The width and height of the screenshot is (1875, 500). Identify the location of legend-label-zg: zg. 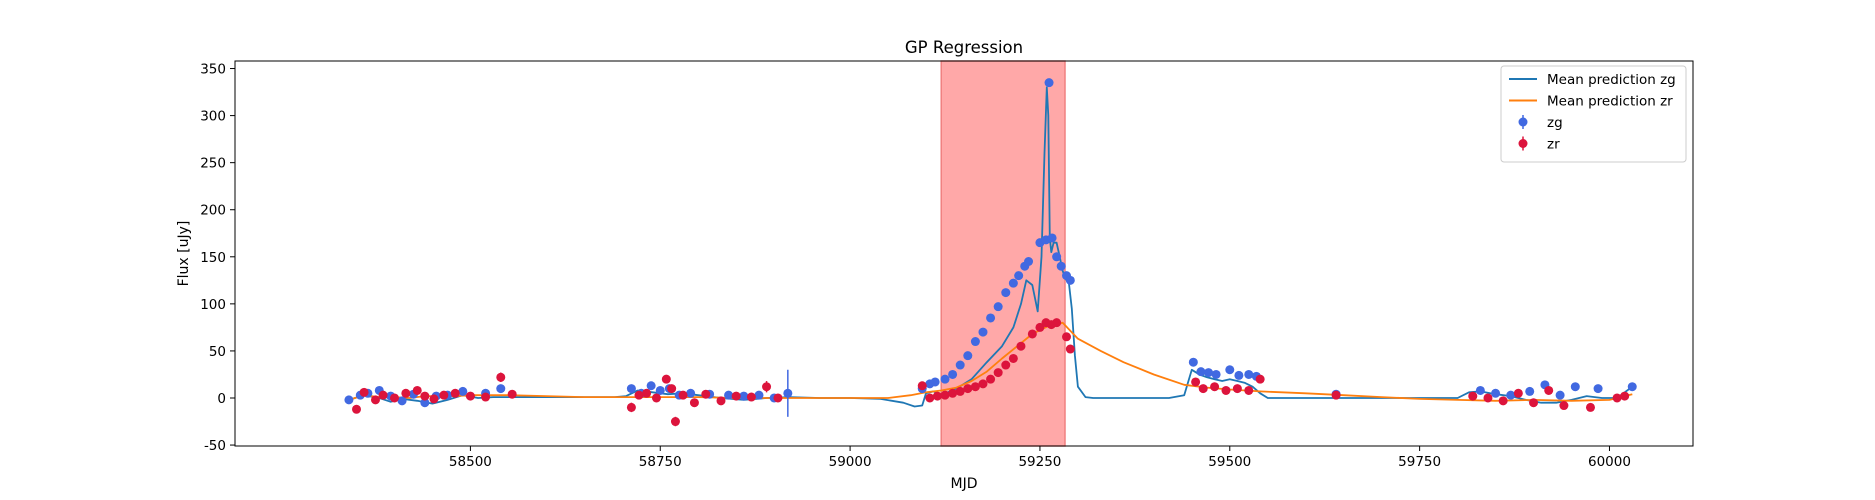
(1555, 123).